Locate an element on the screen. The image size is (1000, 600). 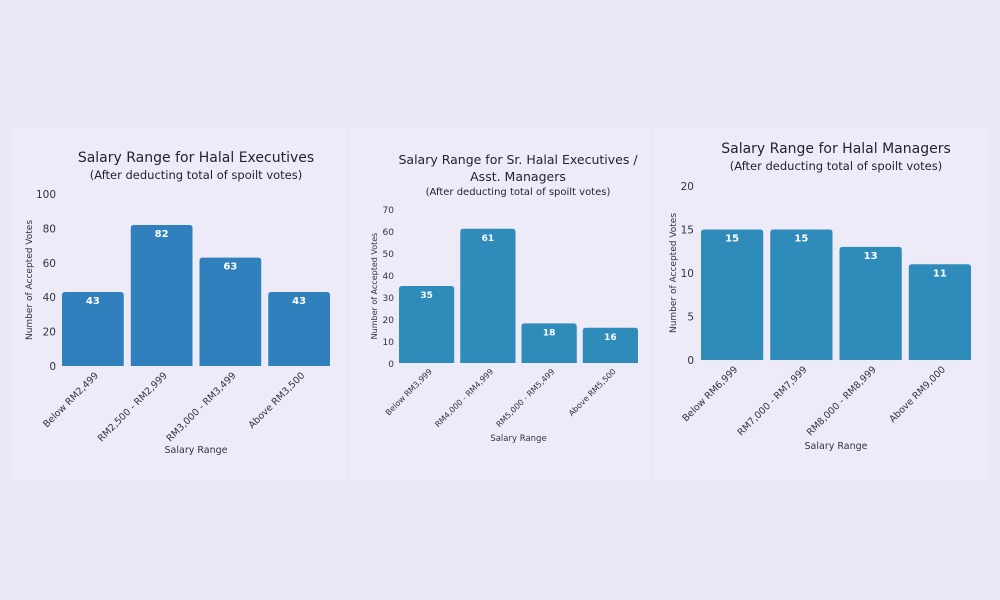
chart1-bar-value-label: 82 is located at coordinates (162, 234).